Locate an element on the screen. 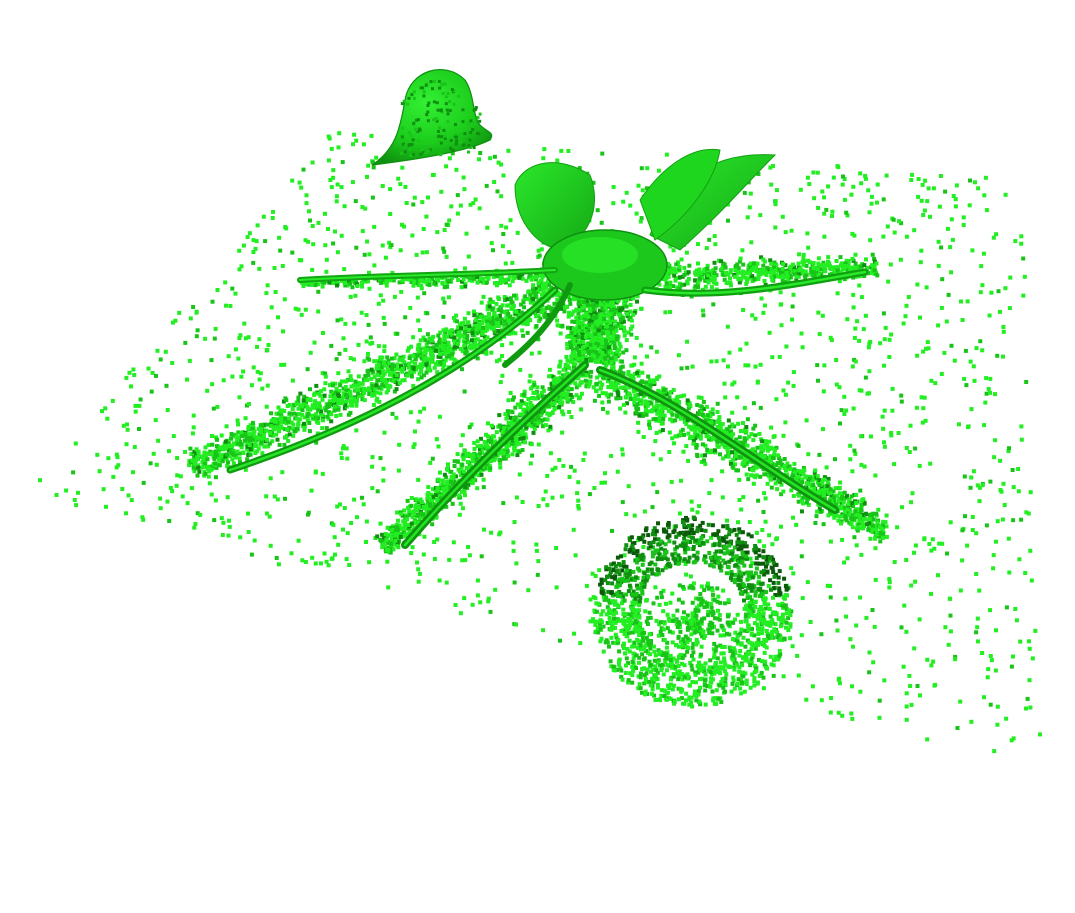 This screenshot has width=1075, height=913. upper-leaf-middle is located at coordinates (680, 194).